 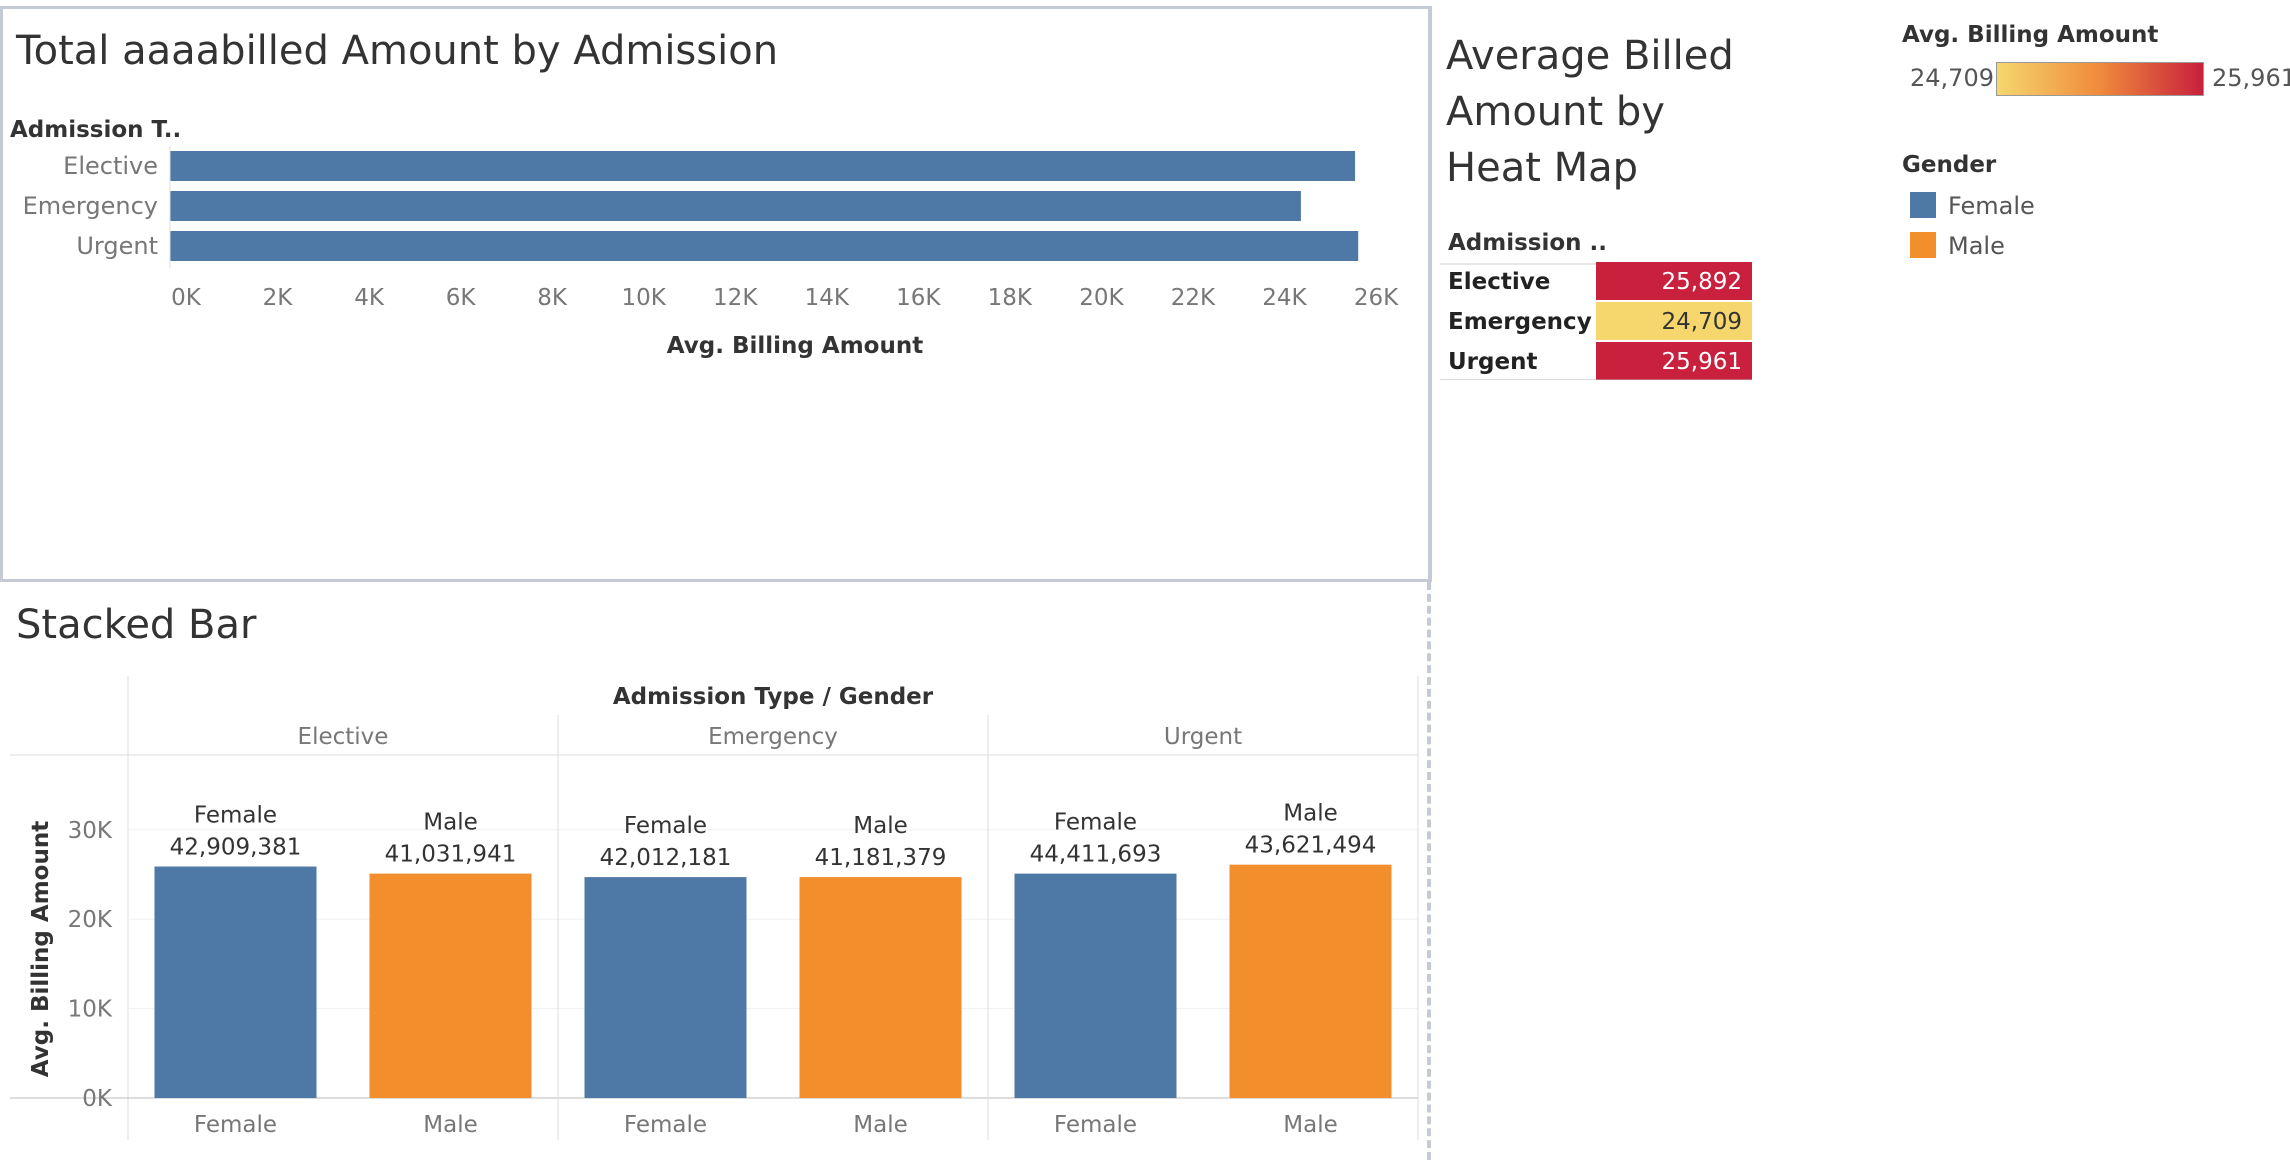 I want to click on gender-legend-female-swatch, so click(x=1923, y=205).